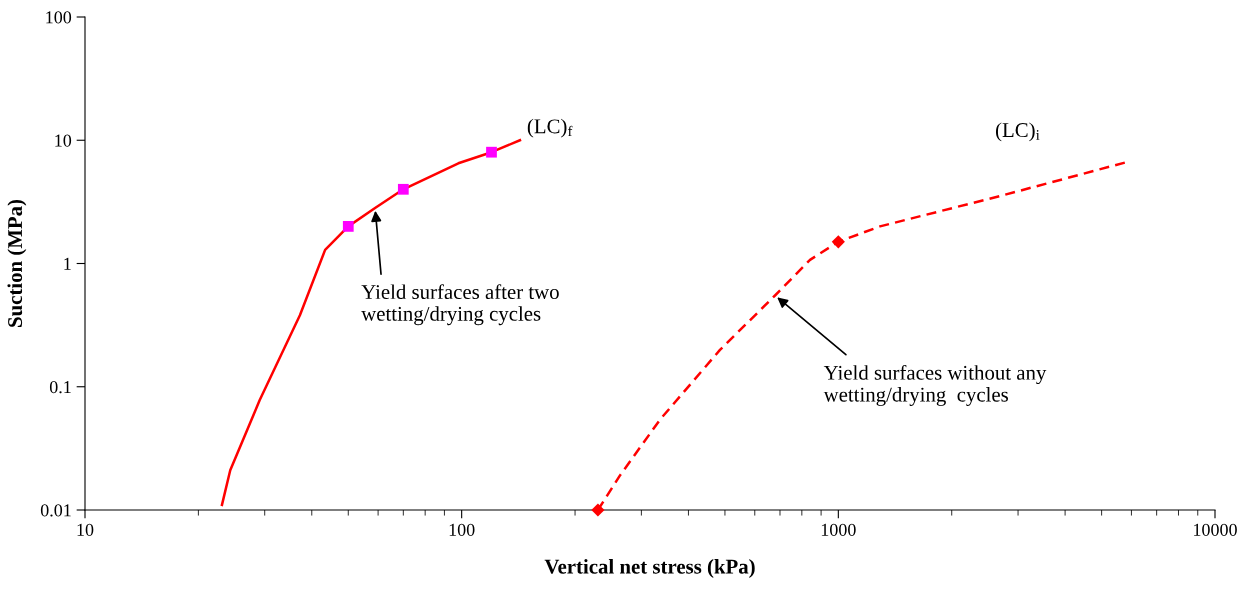 Image resolution: width=1254 pixels, height=589 pixels. Describe the element at coordinates (838, 529) in the screenshot. I see `x-tick-label: 1000` at that location.